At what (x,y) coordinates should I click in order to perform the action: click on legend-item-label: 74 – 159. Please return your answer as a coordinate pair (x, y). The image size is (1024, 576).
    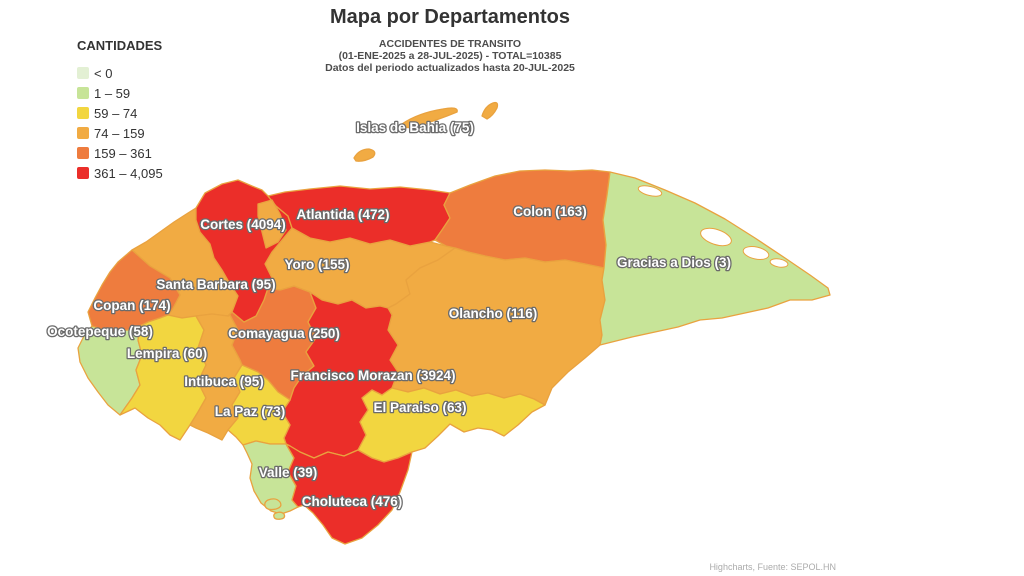
    Looking at the image, I should click on (119, 133).